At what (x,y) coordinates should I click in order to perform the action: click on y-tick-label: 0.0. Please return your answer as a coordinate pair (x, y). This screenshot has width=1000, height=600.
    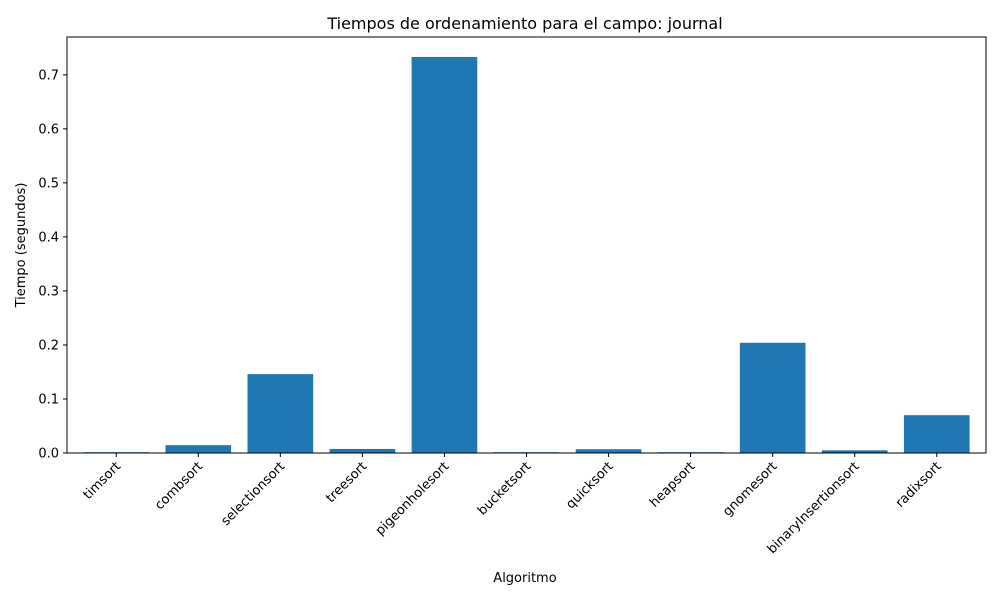
    Looking at the image, I should click on (48, 454).